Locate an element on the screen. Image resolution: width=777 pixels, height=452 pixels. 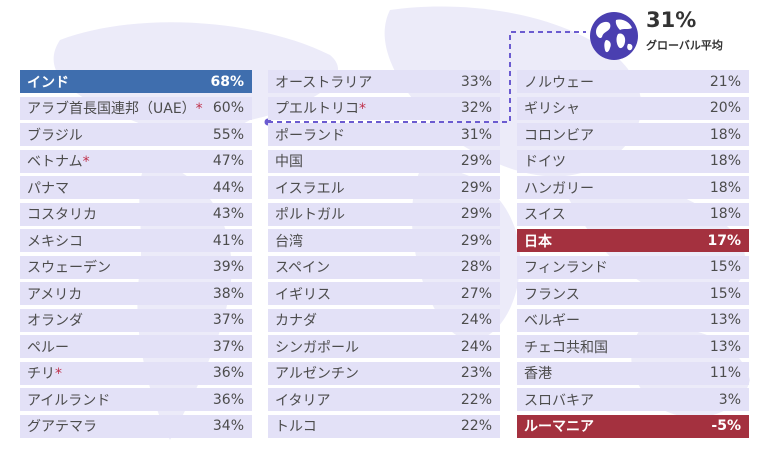
country-name-text: コスタリカ is located at coordinates (62, 215).